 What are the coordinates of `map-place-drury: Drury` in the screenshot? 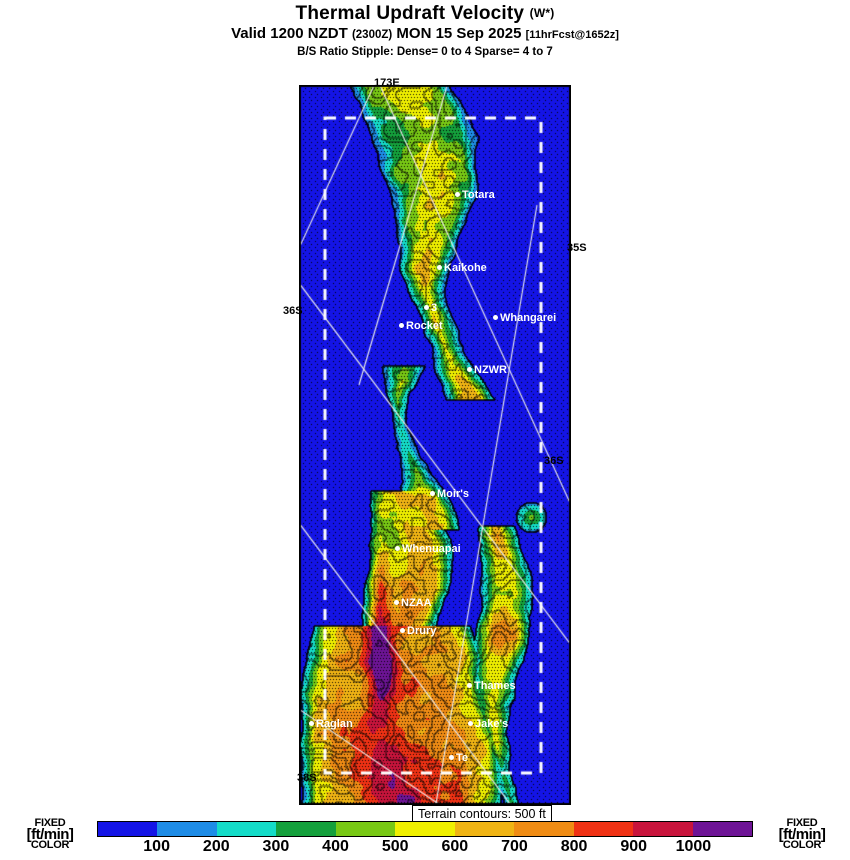 It's located at (418, 631).